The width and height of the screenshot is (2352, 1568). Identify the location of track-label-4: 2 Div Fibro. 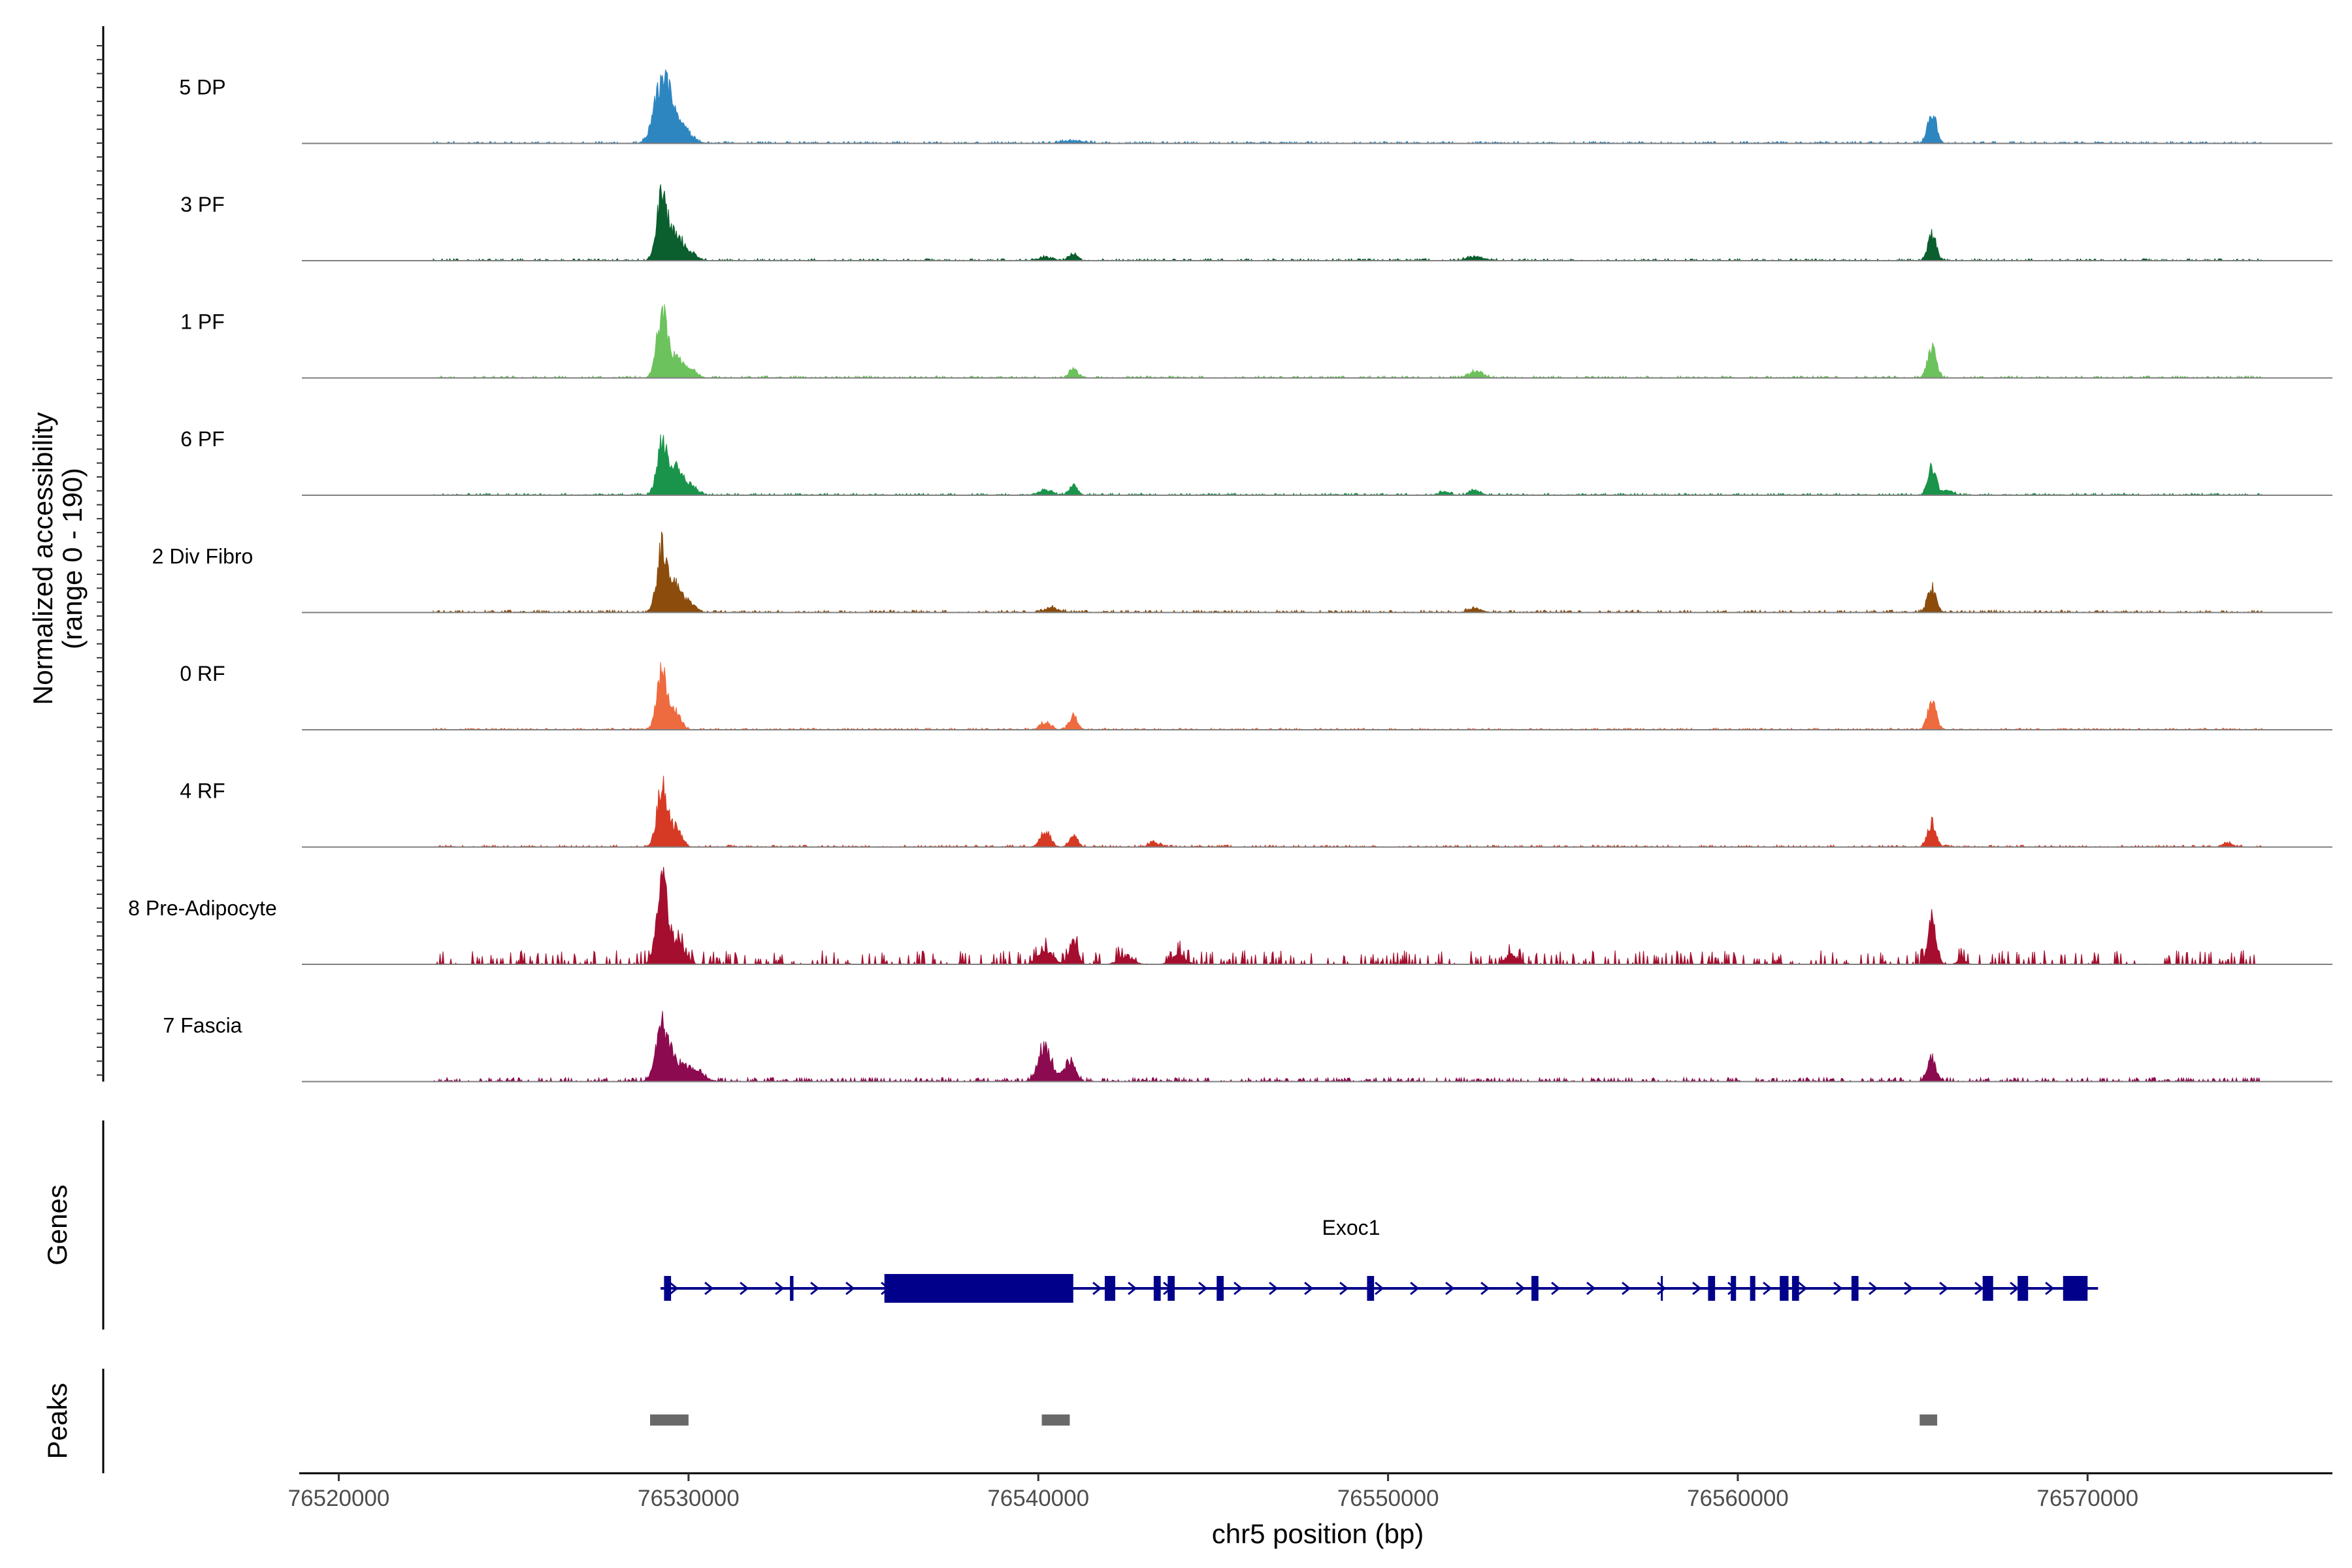
(202, 556).